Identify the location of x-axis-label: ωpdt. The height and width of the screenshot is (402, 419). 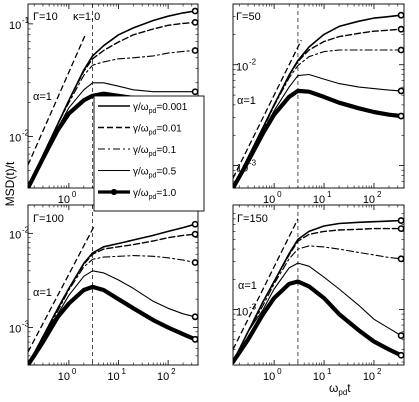
(340, 389).